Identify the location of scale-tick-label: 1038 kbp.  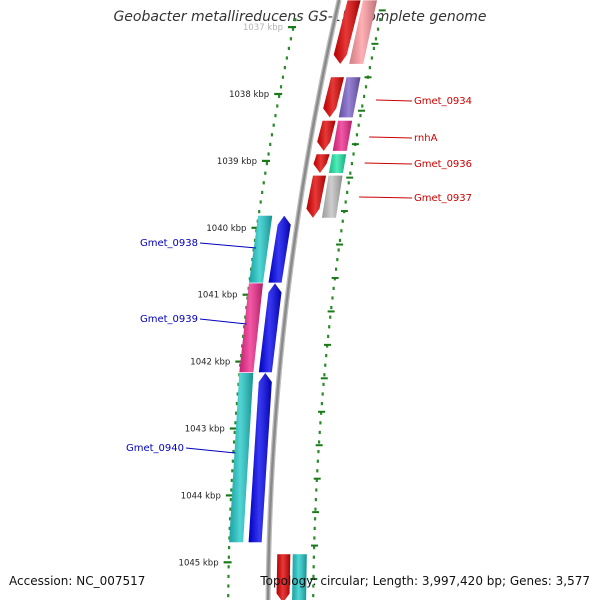
(249, 95).